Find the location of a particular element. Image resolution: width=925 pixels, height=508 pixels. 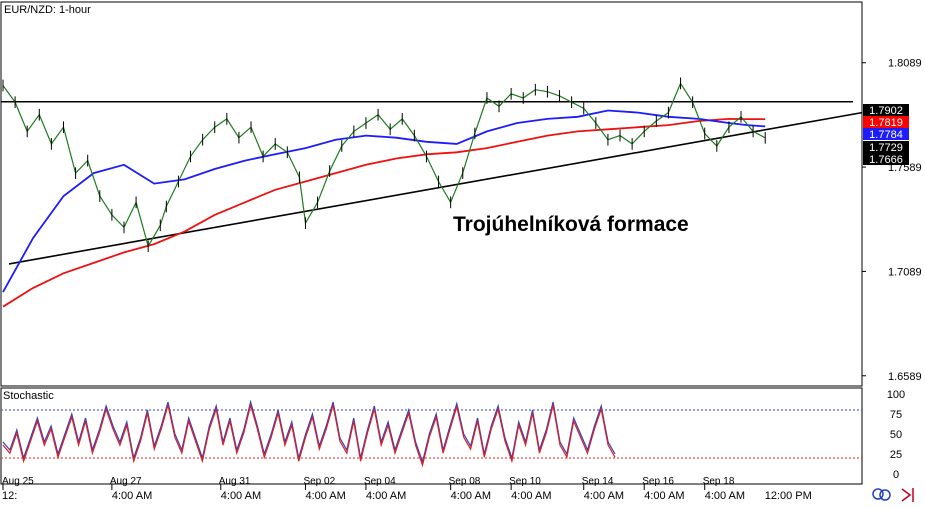

price-tick-label: 1.7089 is located at coordinates (905, 272).